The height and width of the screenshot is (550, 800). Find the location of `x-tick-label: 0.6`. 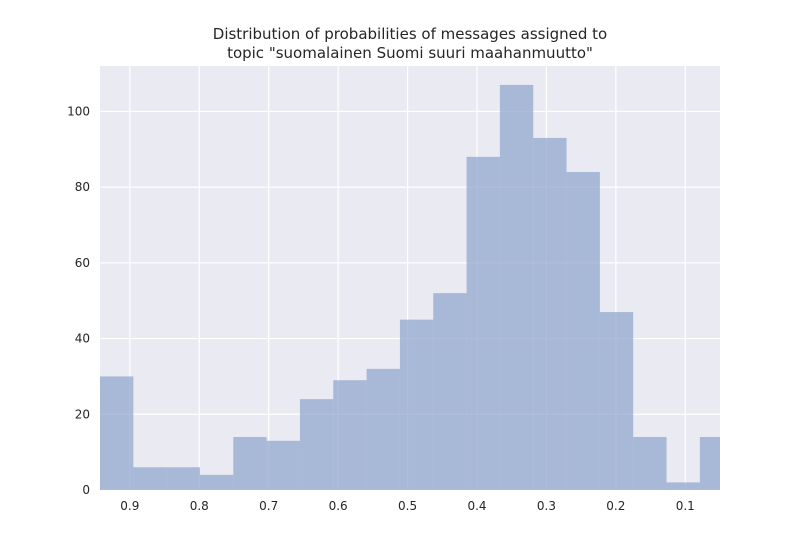

x-tick-label: 0.6 is located at coordinates (338, 506).